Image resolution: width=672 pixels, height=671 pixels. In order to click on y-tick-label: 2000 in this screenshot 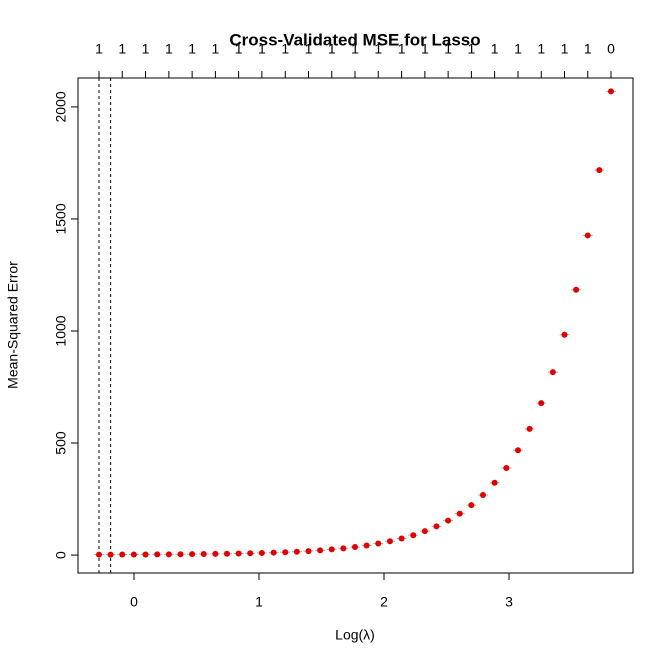, I will do `click(61, 106)`.